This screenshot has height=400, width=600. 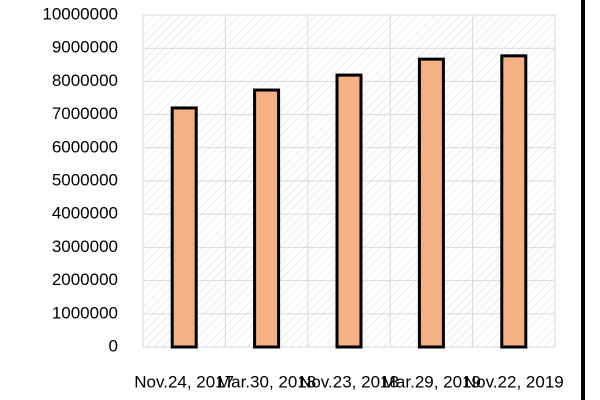 I want to click on x-tick-label: Nov.23, 2018, so click(x=349, y=381).